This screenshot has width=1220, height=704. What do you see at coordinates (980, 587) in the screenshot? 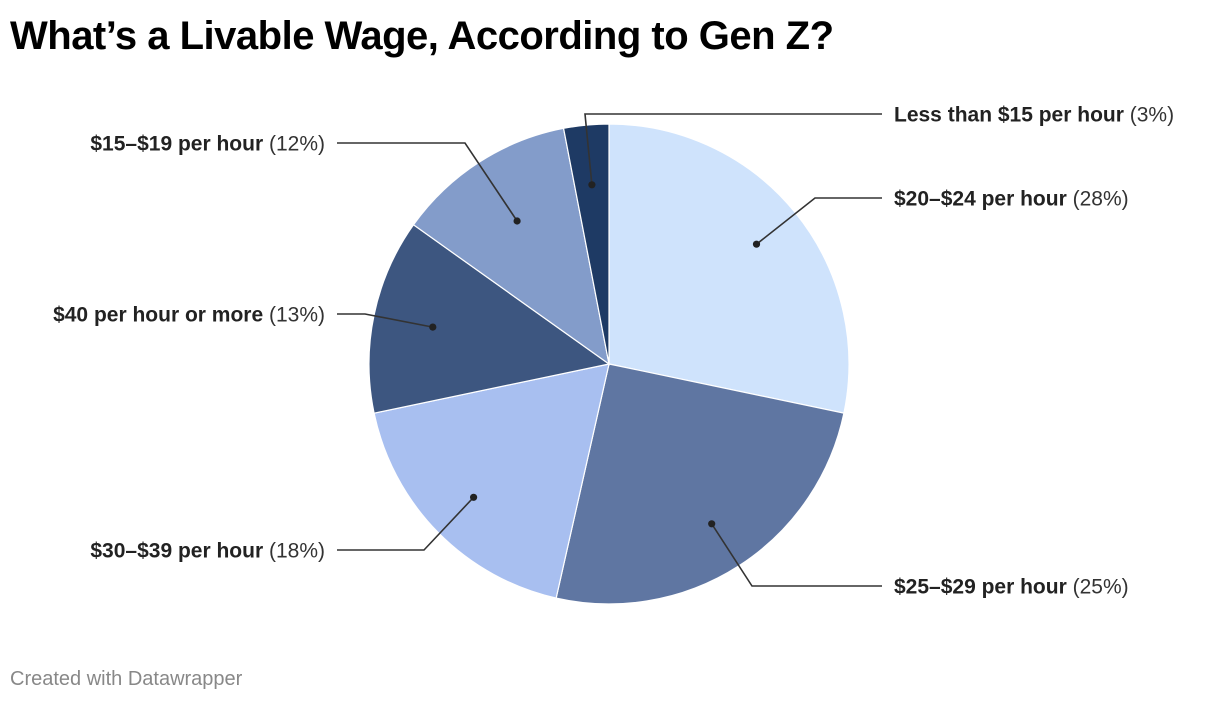
I see `slice-label-name: $25–$29 per hour` at bounding box center [980, 587].